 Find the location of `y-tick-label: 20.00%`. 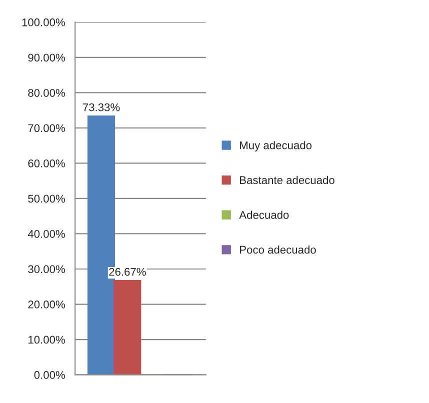

y-tick-label: 20.00% is located at coordinates (46, 304).